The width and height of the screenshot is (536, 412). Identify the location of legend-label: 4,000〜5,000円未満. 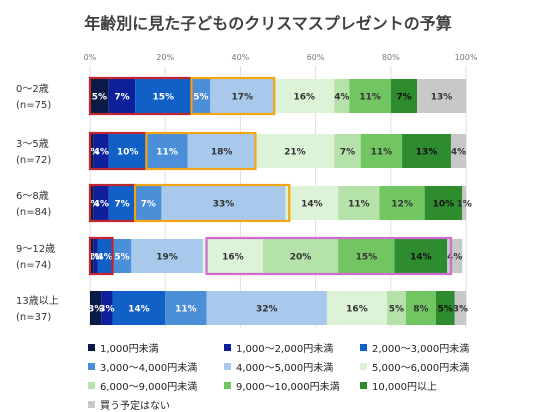
(285, 368).